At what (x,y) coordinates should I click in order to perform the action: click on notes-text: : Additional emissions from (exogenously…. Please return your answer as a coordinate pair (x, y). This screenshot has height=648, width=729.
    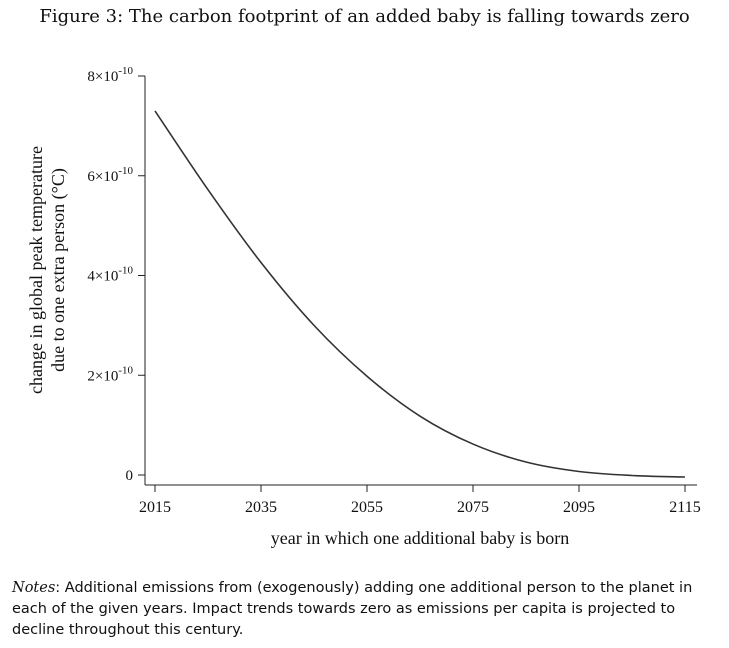
    Looking at the image, I should click on (352, 609).